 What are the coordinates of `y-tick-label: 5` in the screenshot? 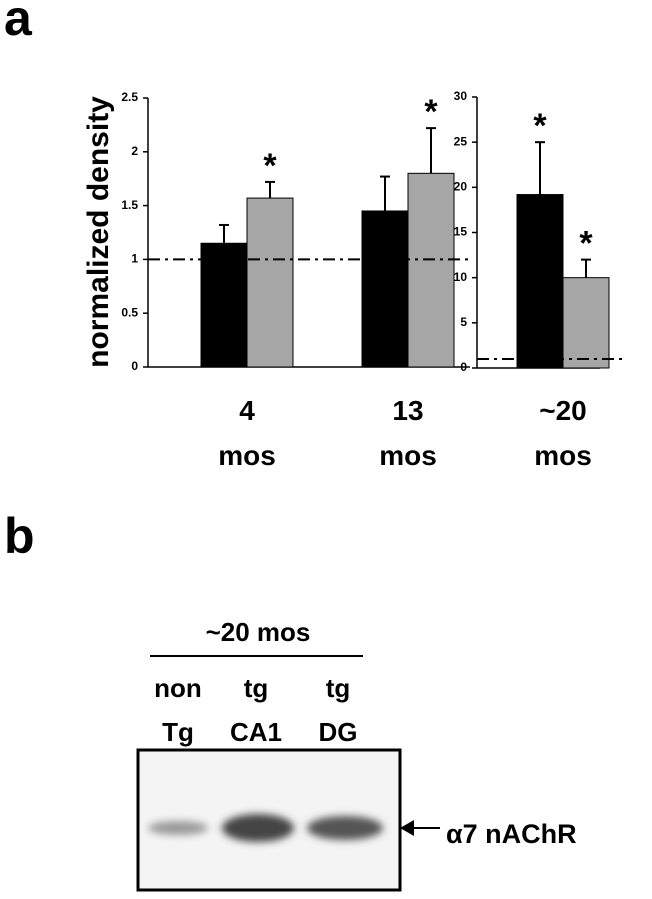 It's located at (463, 322).